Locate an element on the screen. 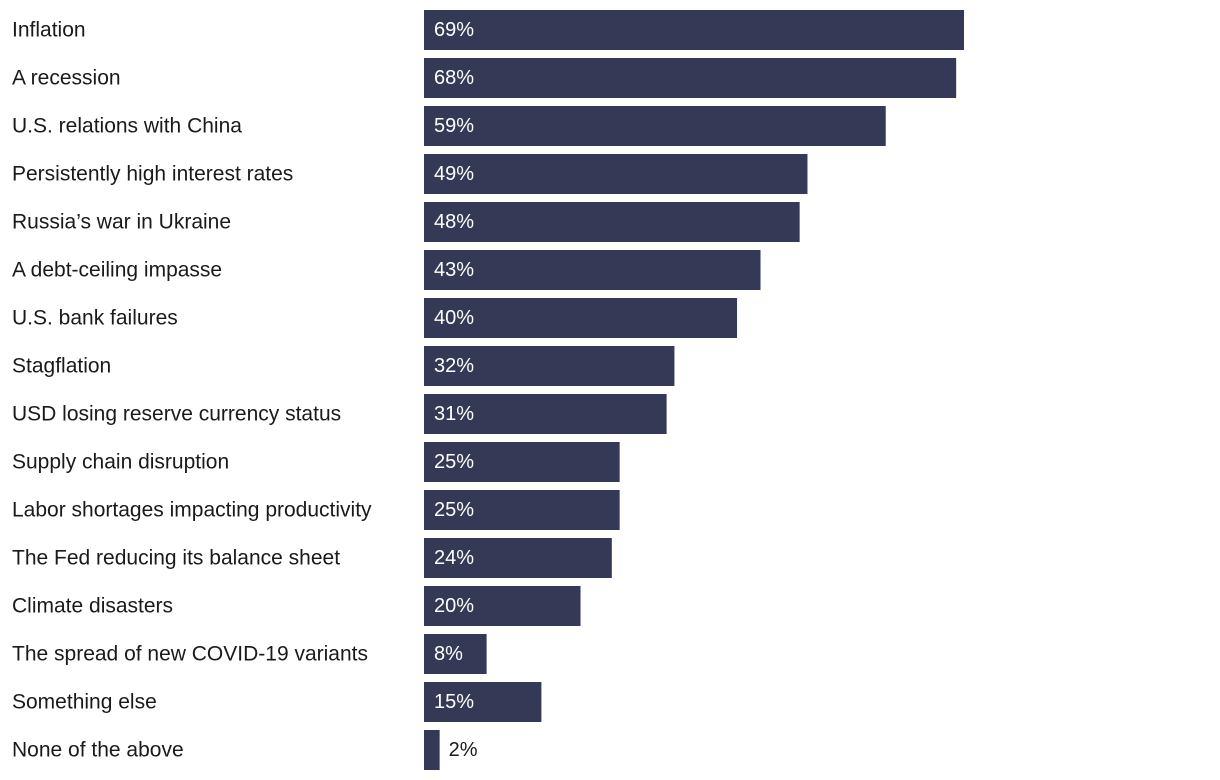  value-label: 32% is located at coordinates (454, 366).